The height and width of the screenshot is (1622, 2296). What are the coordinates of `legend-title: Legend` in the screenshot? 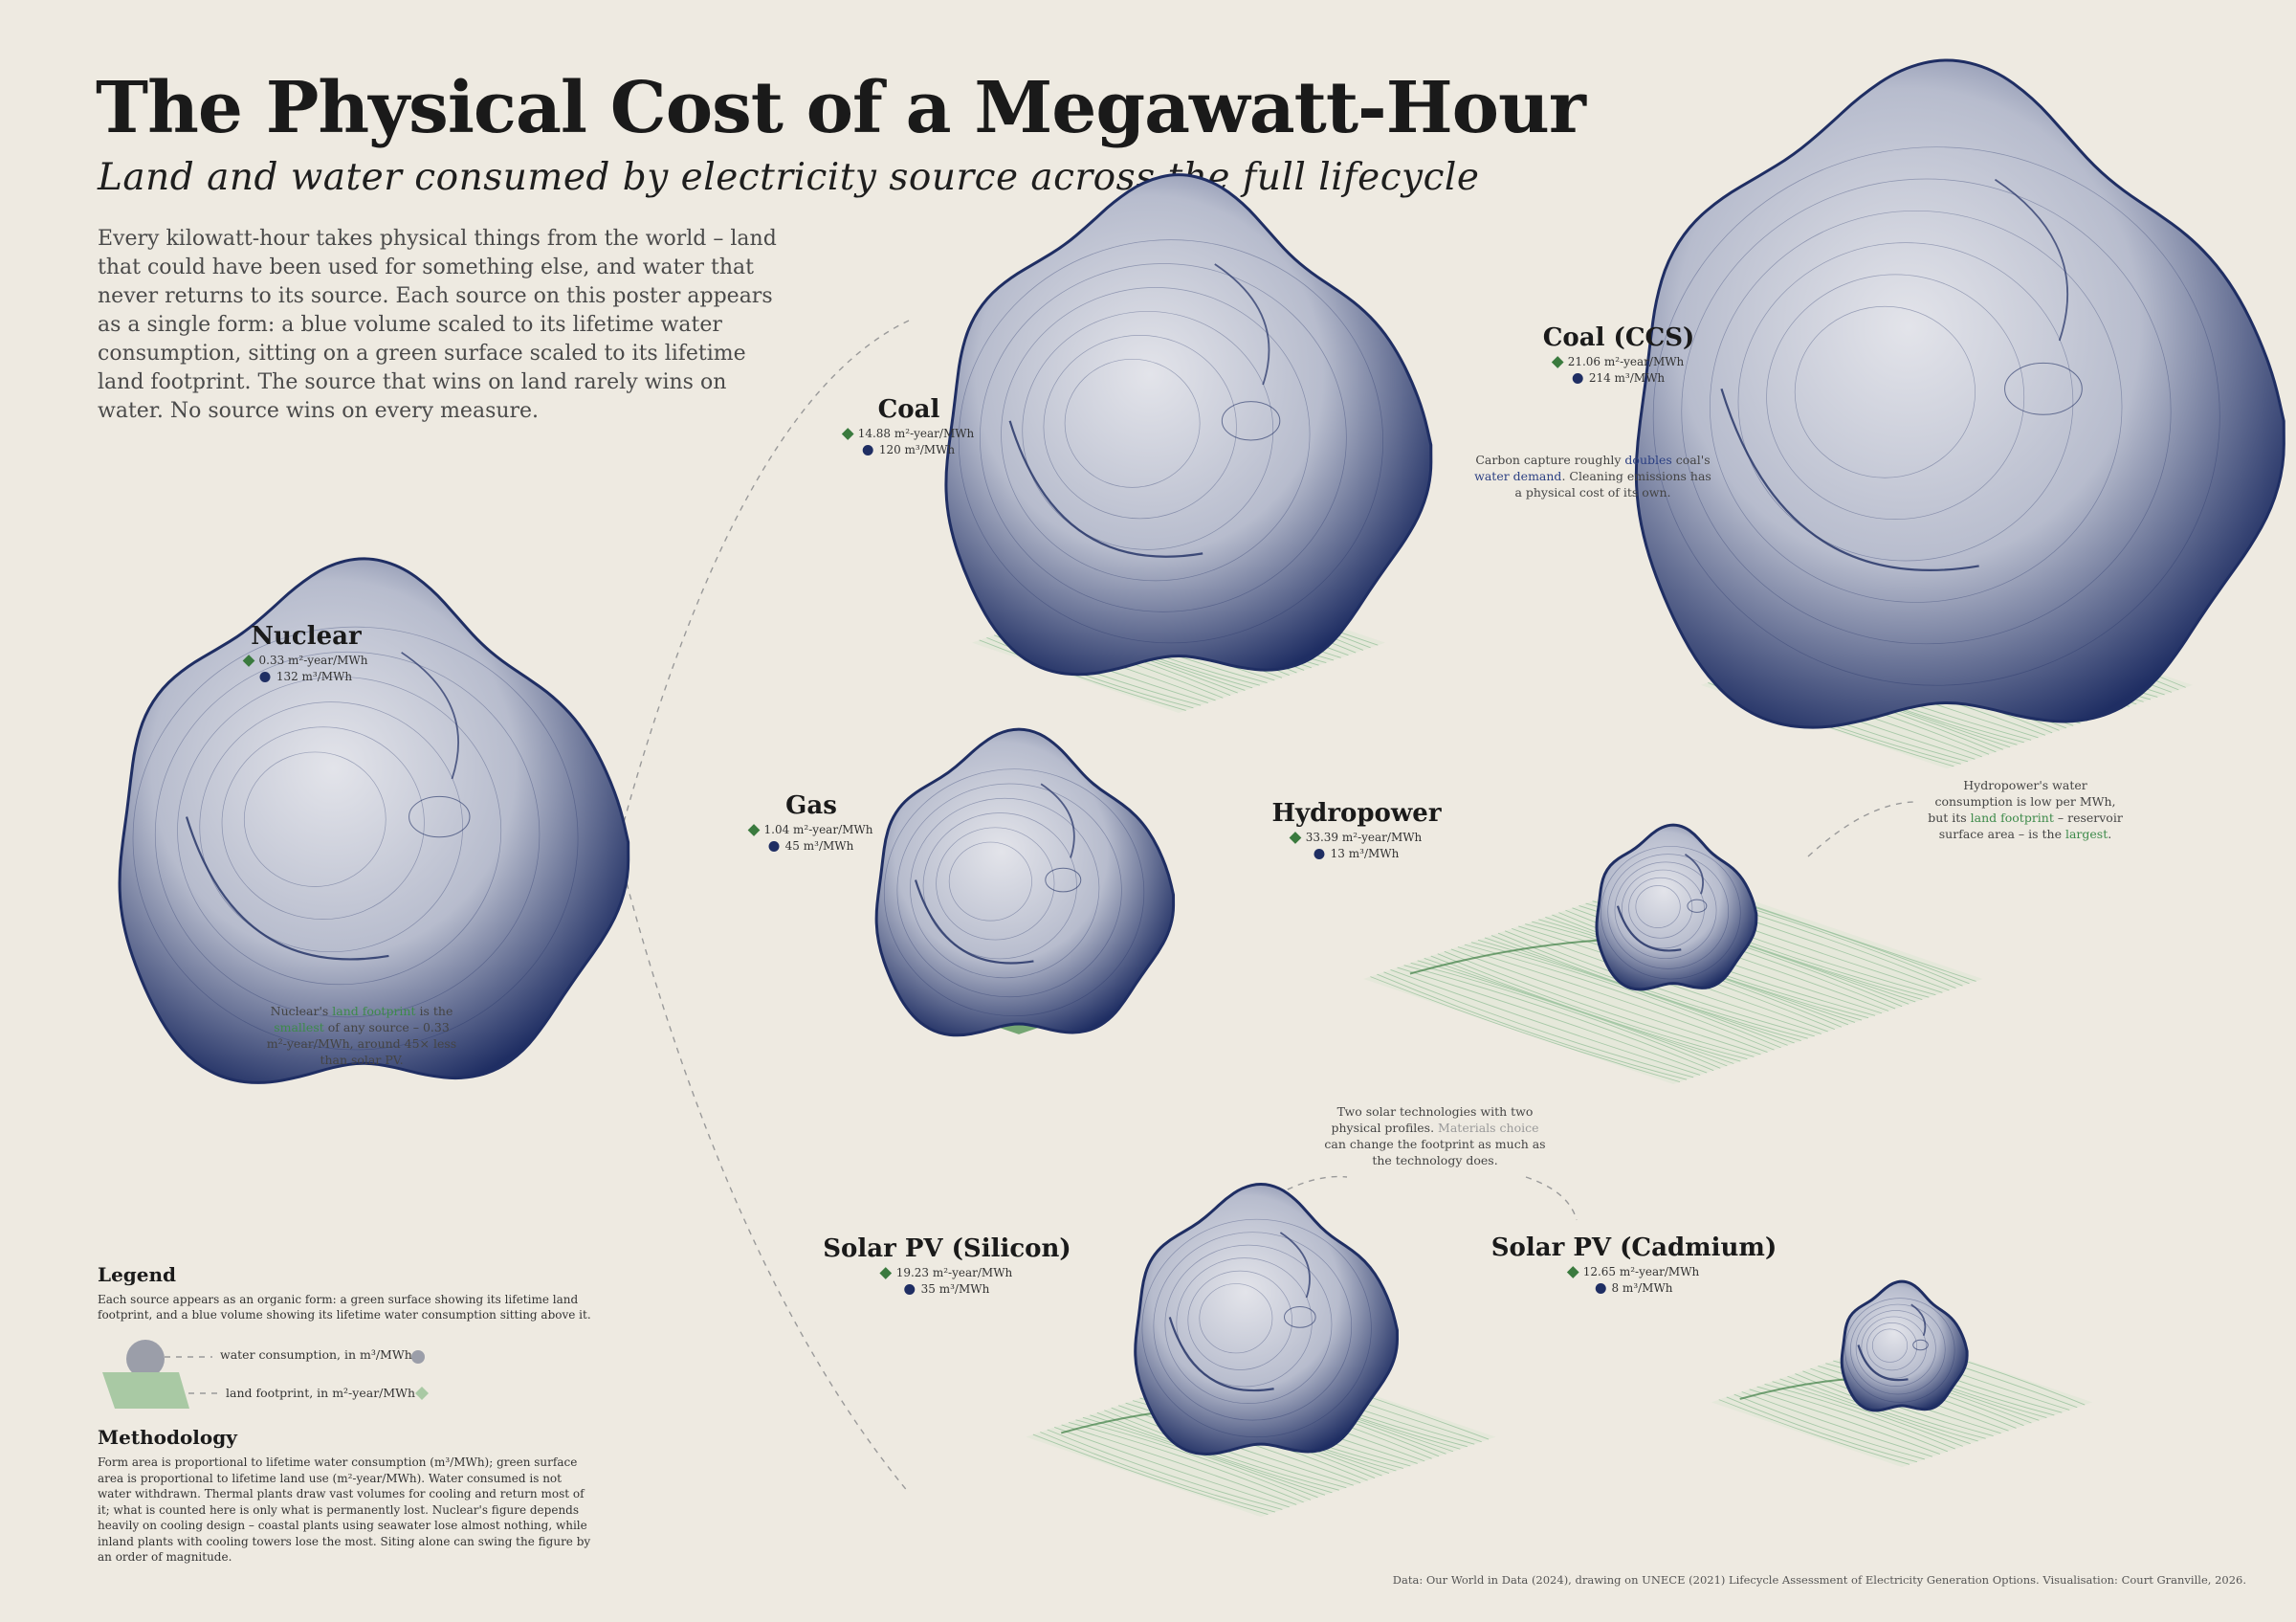 It's located at (137, 1275).